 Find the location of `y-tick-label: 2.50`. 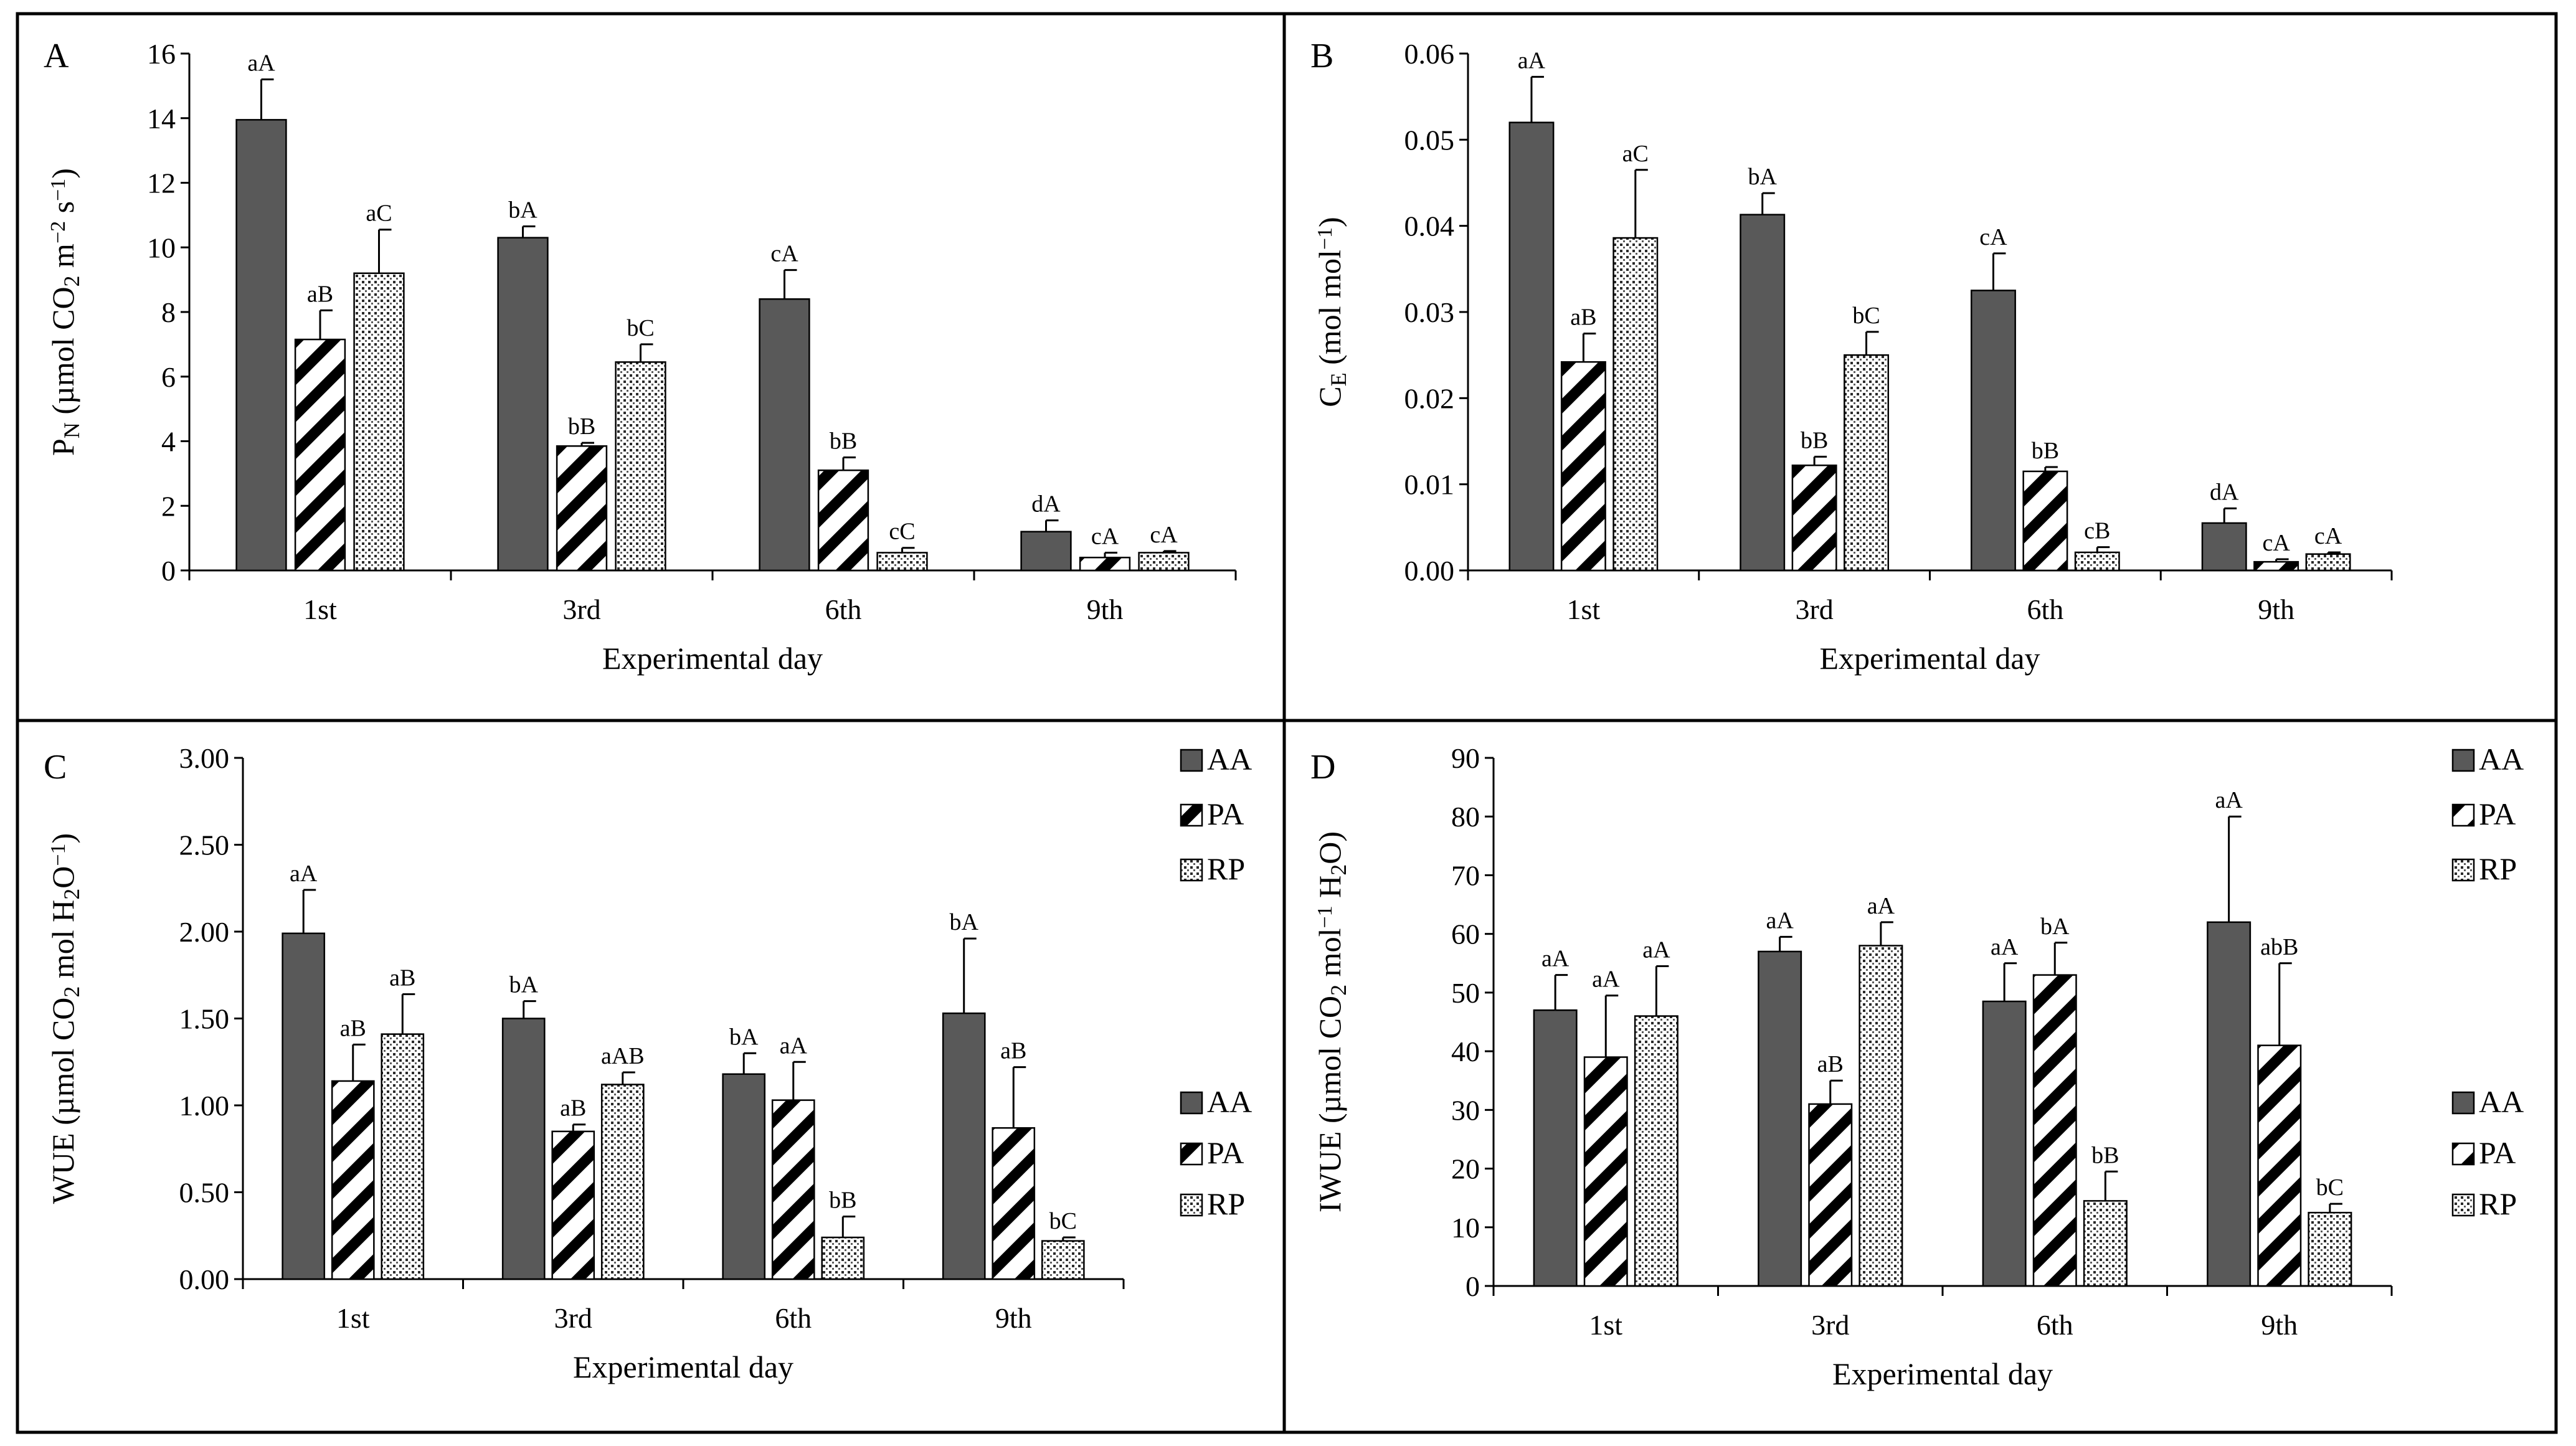

y-tick-label: 2.50 is located at coordinates (204, 845).